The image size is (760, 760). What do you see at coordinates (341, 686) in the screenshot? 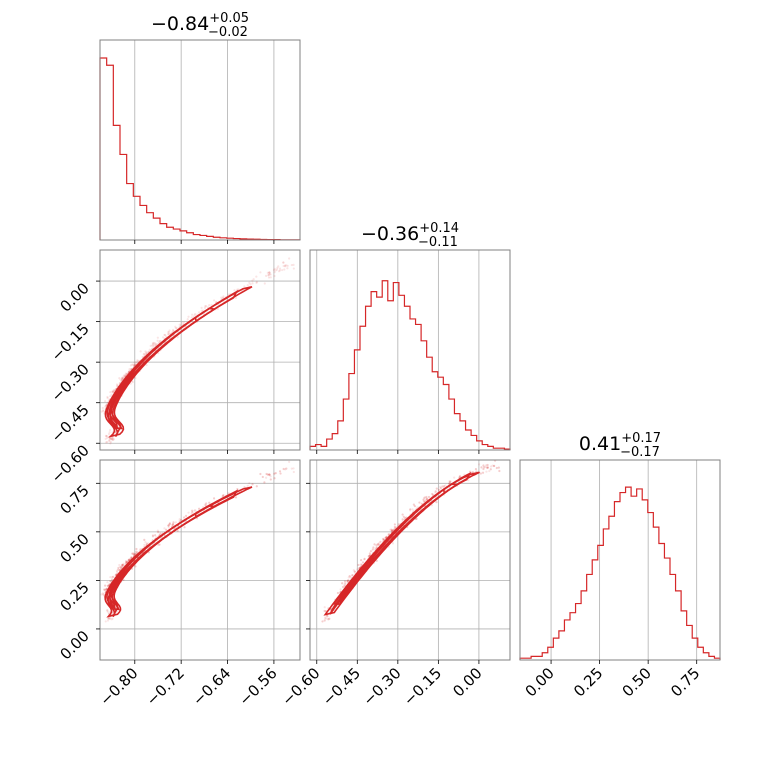
I see `x-tick-label: −0.45` at bounding box center [341, 686].